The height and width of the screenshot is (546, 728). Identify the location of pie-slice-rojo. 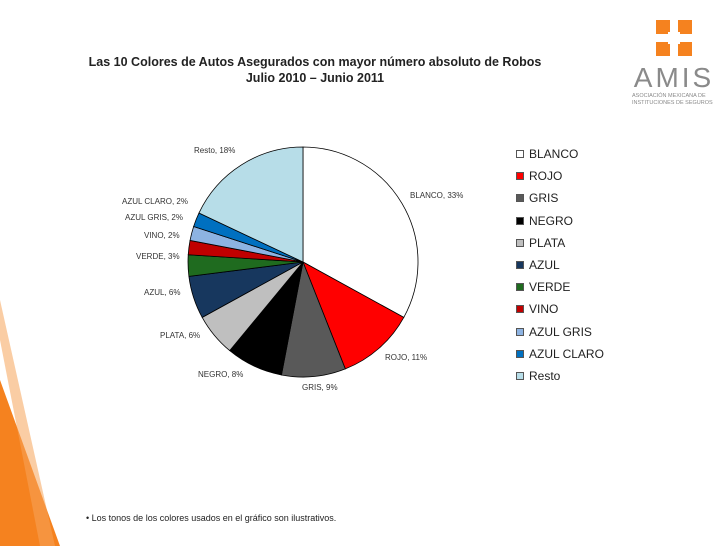
(353, 315).